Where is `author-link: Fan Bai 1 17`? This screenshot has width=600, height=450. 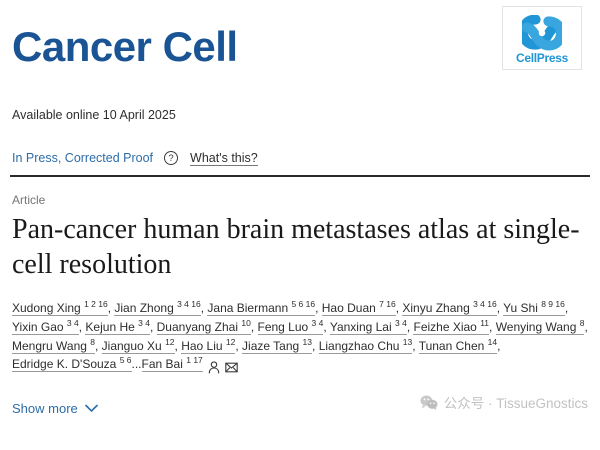 author-link: Fan Bai 1 17 is located at coordinates (172, 364).